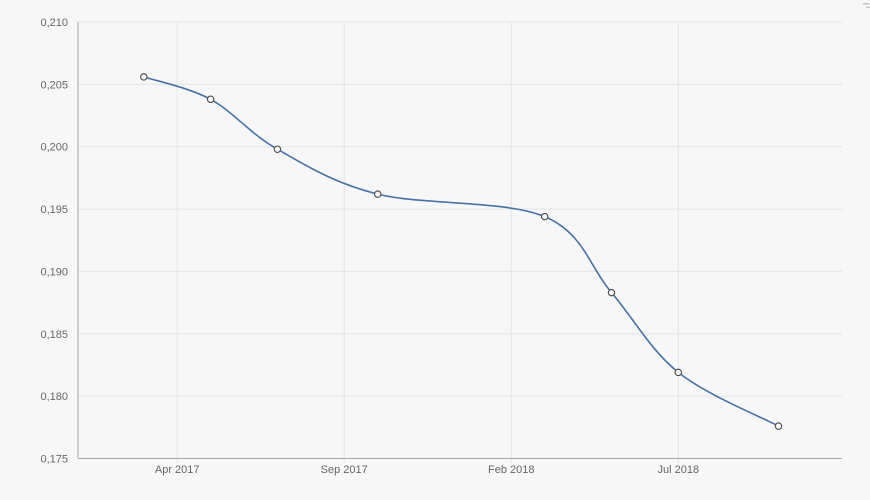 This screenshot has width=870, height=500. Describe the element at coordinates (344, 470) in the screenshot. I see `x-tick-label: Sep 2017` at that location.